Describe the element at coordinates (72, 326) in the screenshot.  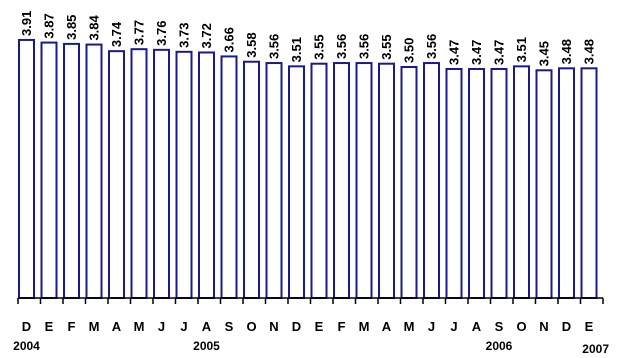
I see `category-label-2: F` at that location.